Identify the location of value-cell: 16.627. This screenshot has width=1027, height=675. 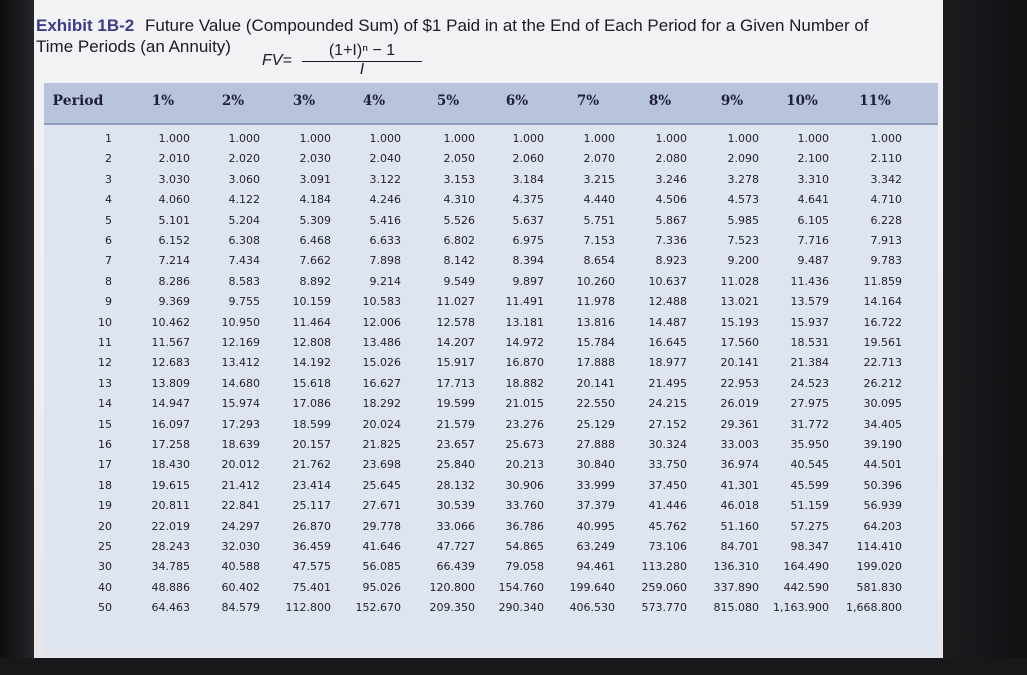
(382, 383).